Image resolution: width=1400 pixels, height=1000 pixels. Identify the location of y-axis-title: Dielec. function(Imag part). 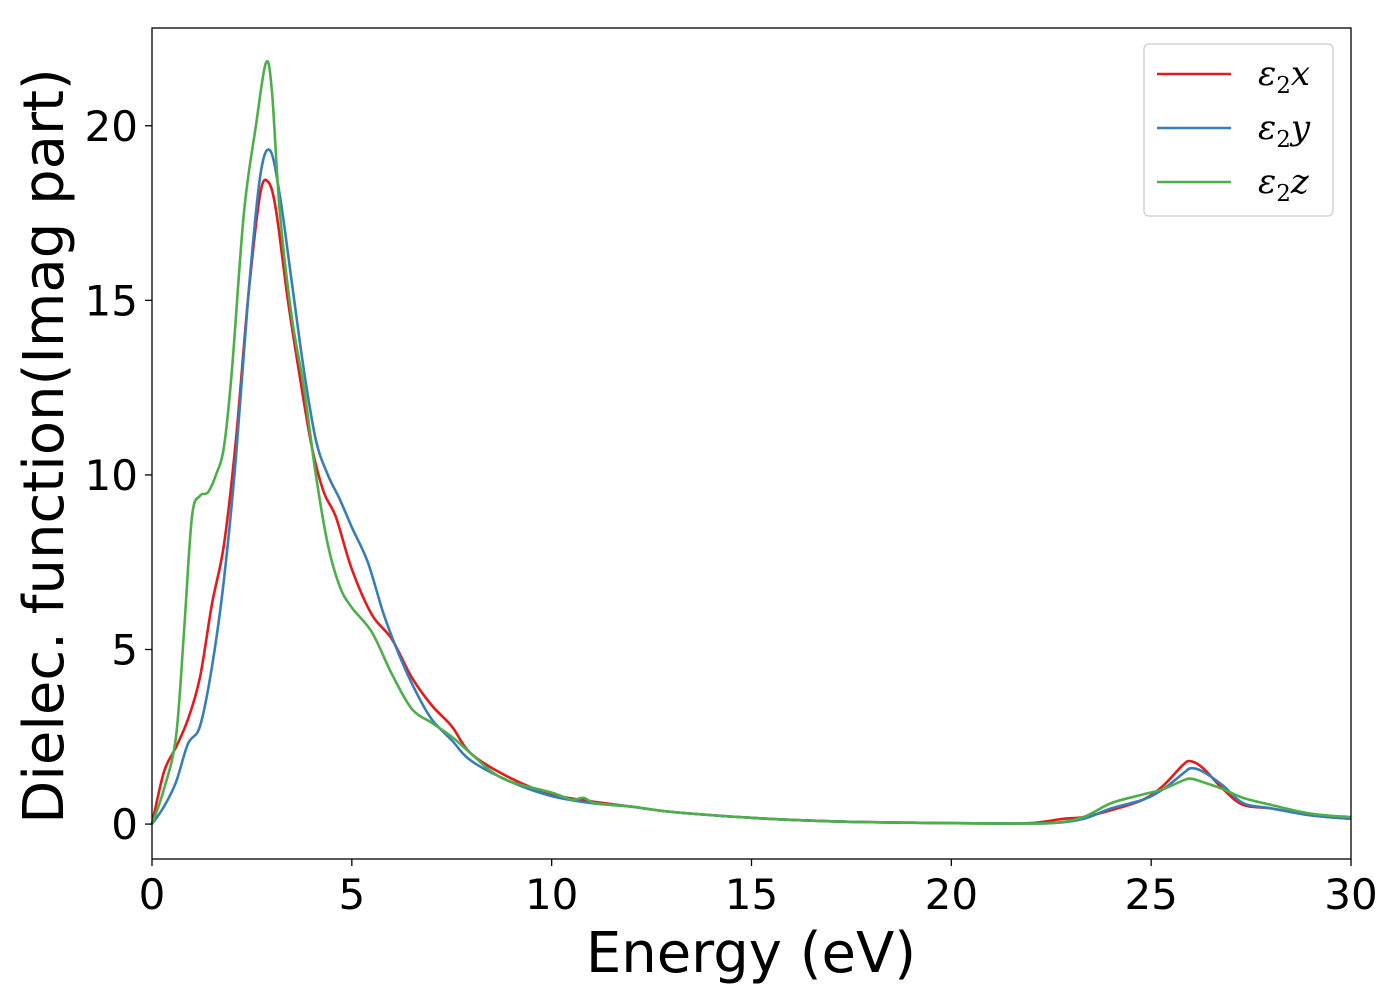
(44, 446).